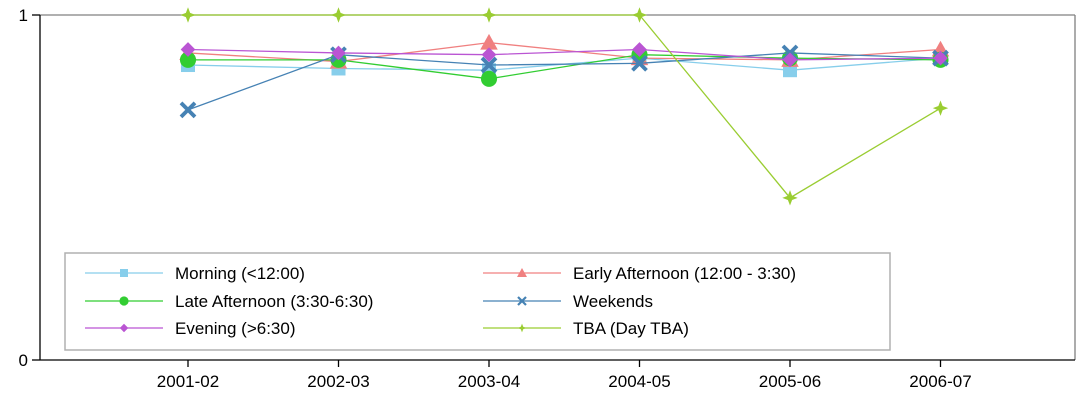  Describe the element at coordinates (639, 381) in the screenshot. I see `x-tick-label: 2004-05` at that location.